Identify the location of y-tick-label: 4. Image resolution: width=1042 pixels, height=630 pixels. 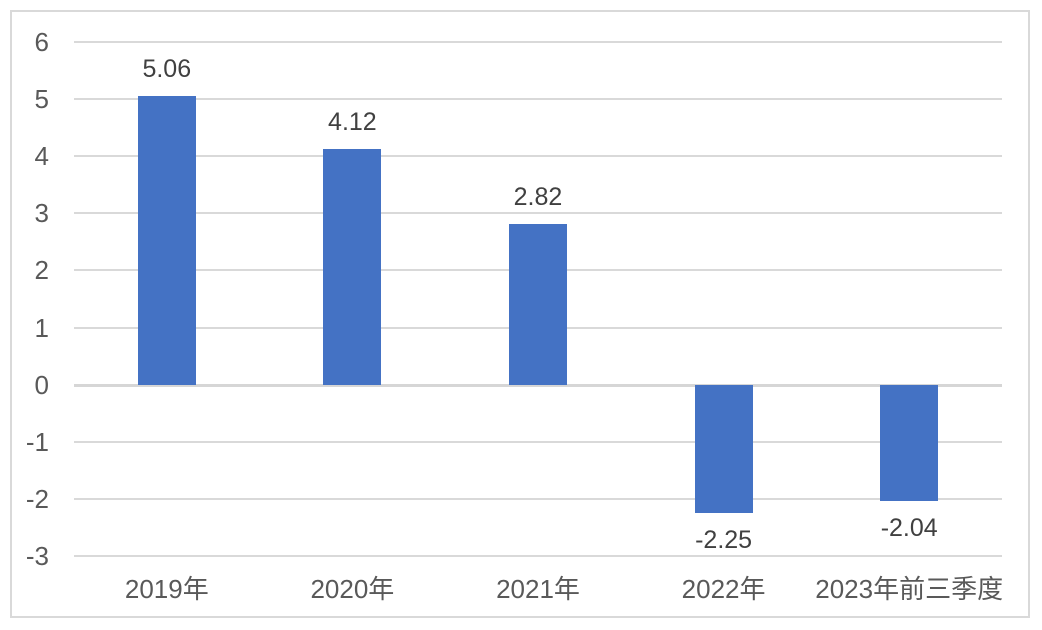
(41, 156).